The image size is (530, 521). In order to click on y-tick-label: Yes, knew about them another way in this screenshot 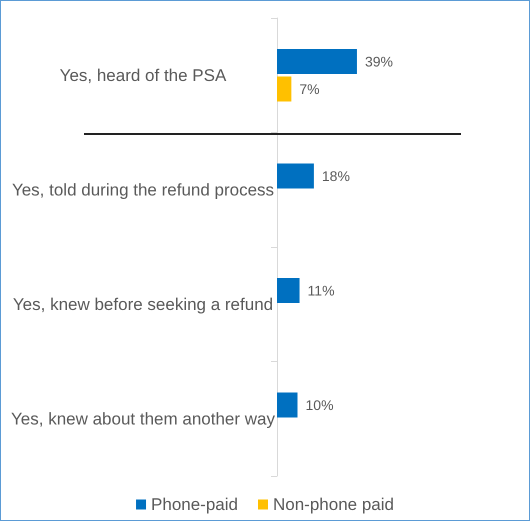, I will do `click(143, 418)`.